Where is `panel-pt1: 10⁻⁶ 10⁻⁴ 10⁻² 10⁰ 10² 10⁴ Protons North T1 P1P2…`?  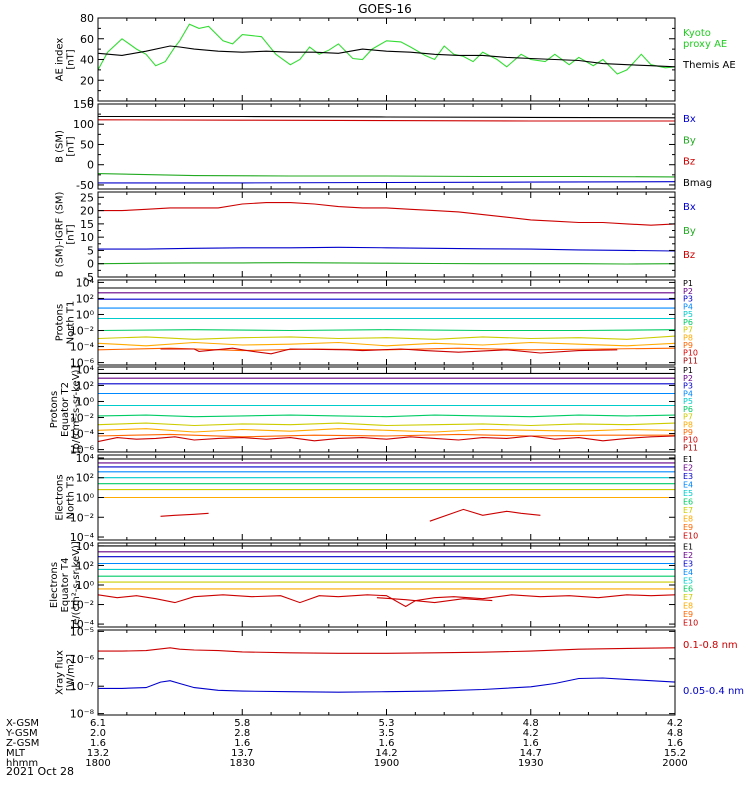 panel-pt1: 10⁻⁶ 10⁻⁴ 10⁻² 10⁰ 10² 10⁴ Protons North T1 P1P2… is located at coordinates (377, 322).